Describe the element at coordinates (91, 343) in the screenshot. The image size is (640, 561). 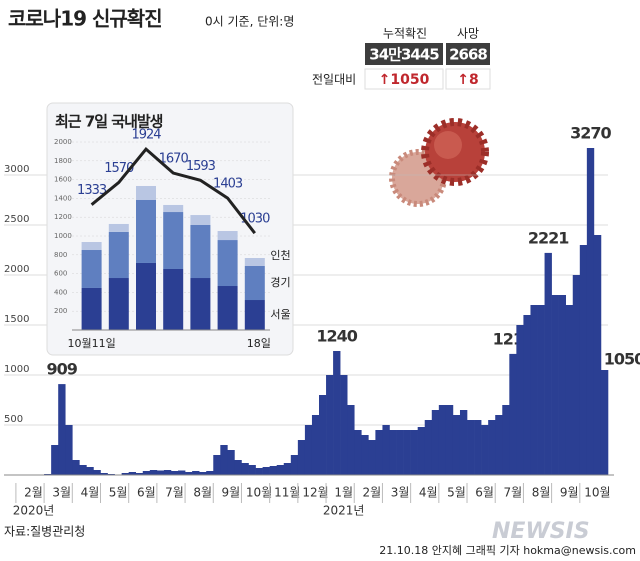
I see `x-tick-label: 10월11일` at that location.